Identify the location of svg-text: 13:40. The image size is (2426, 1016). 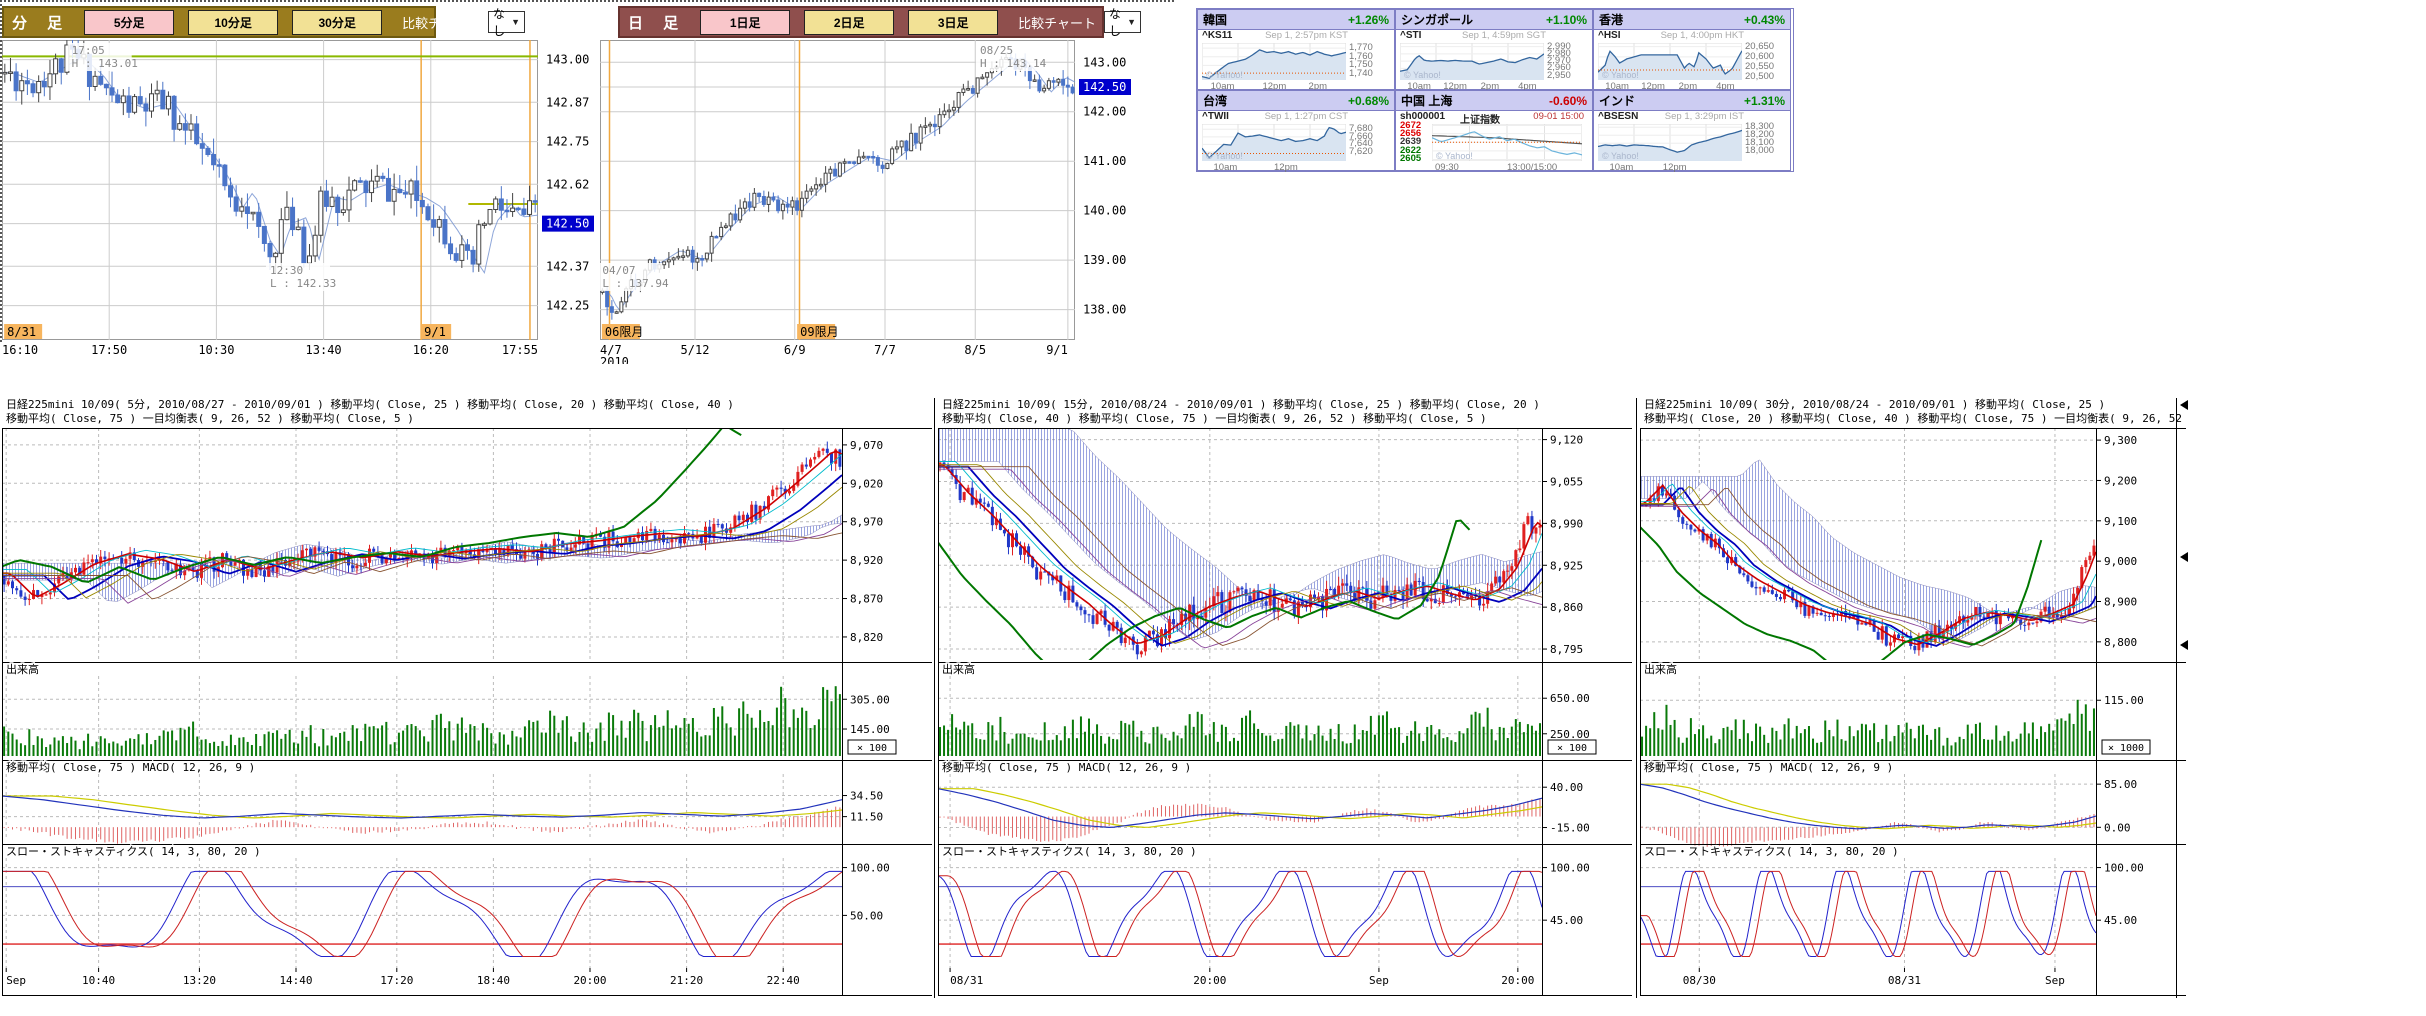
(324, 350).